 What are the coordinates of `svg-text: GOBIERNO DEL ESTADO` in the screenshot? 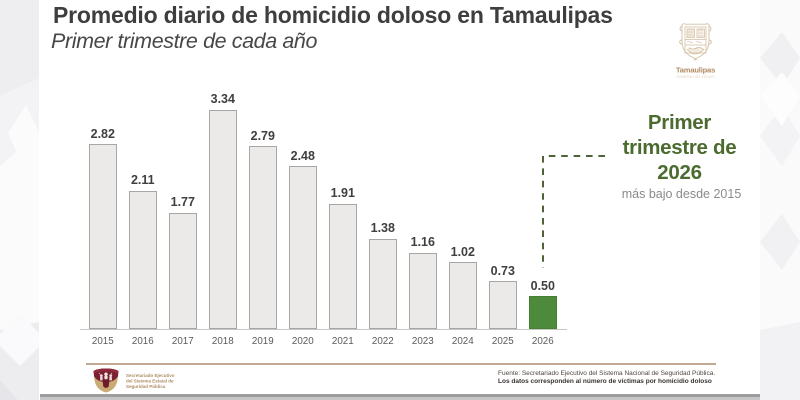 It's located at (696, 77).